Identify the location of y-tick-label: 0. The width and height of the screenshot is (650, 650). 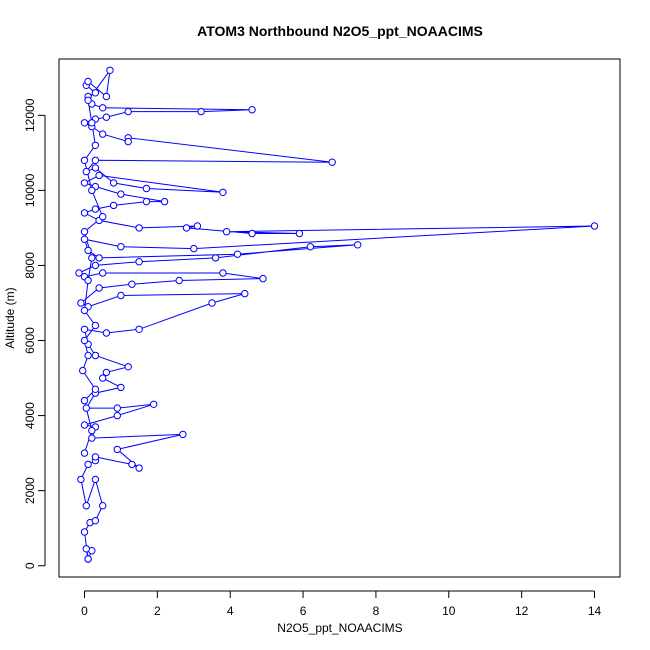
(30, 565).